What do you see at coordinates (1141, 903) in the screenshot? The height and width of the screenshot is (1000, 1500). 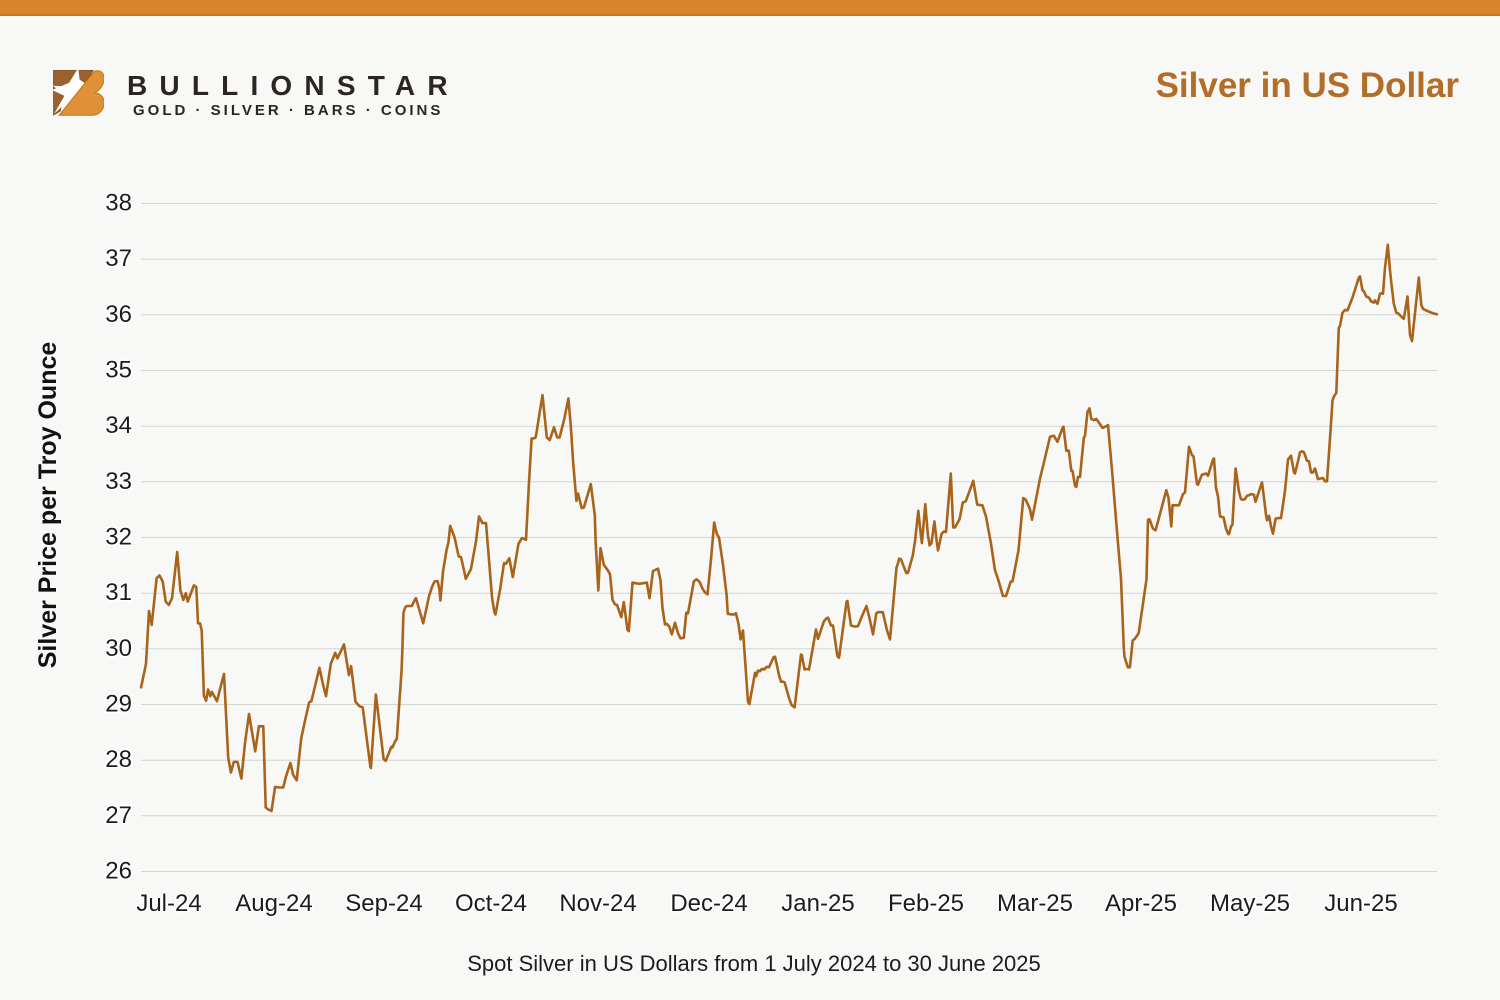 I see `svg-text: Apr-25` at bounding box center [1141, 903].